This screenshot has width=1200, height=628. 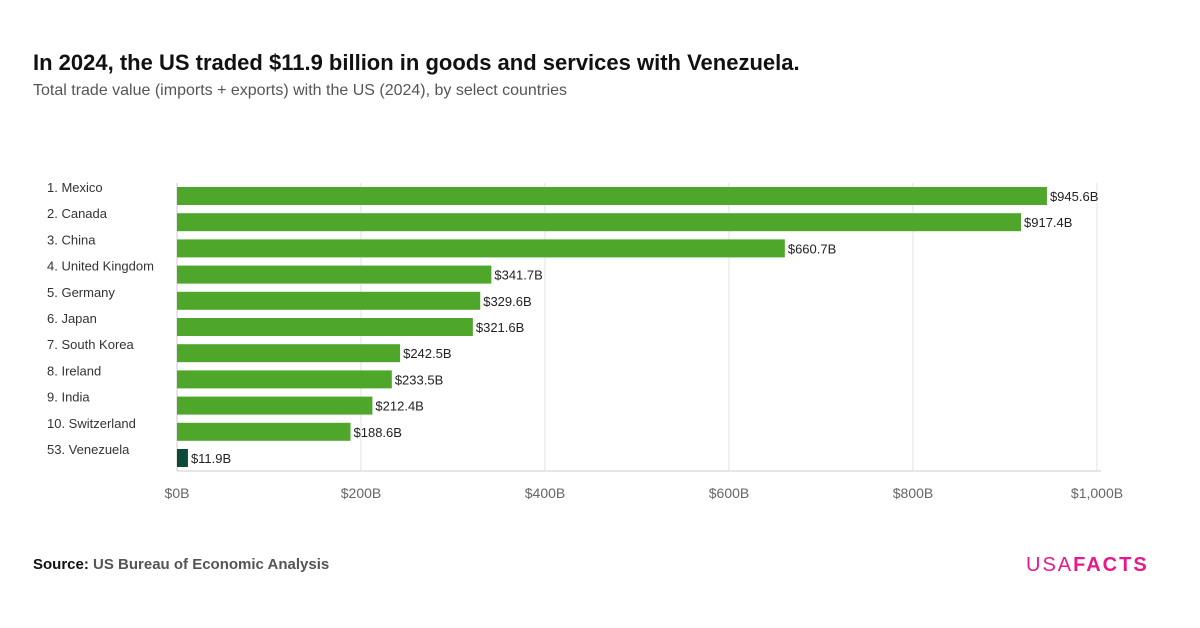 What do you see at coordinates (100, 266) in the screenshot?
I see `category-label: 4. United Kingdom` at bounding box center [100, 266].